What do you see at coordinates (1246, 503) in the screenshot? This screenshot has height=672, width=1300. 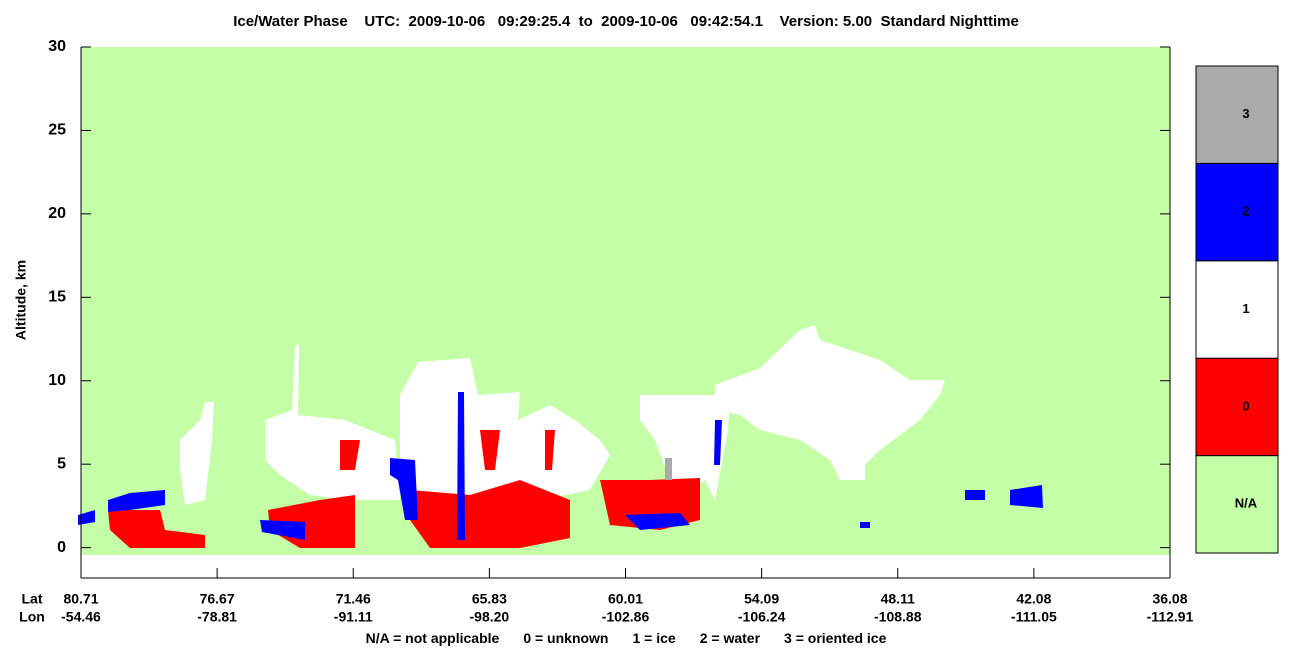 I see `colorbar-label: N/A` at bounding box center [1246, 503].